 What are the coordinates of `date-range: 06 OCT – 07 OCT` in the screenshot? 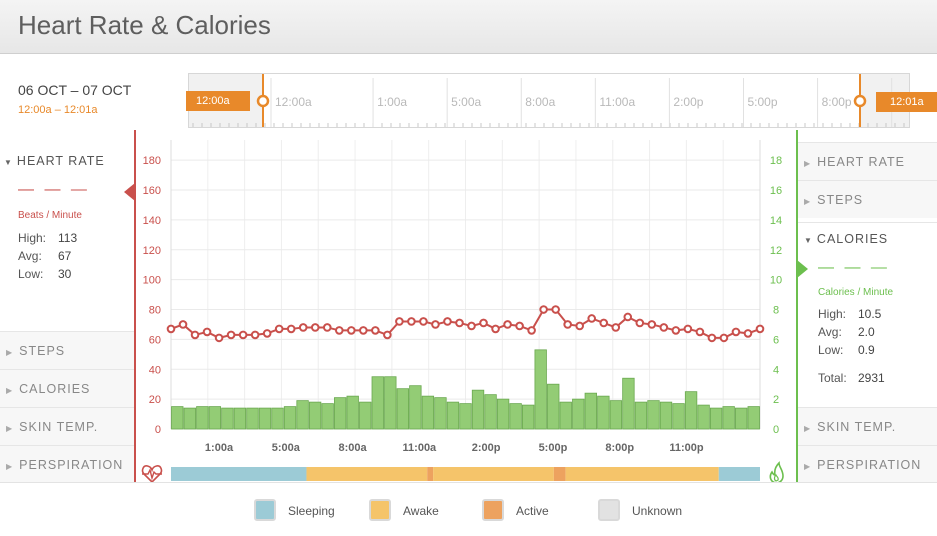 It's located at (75, 90).